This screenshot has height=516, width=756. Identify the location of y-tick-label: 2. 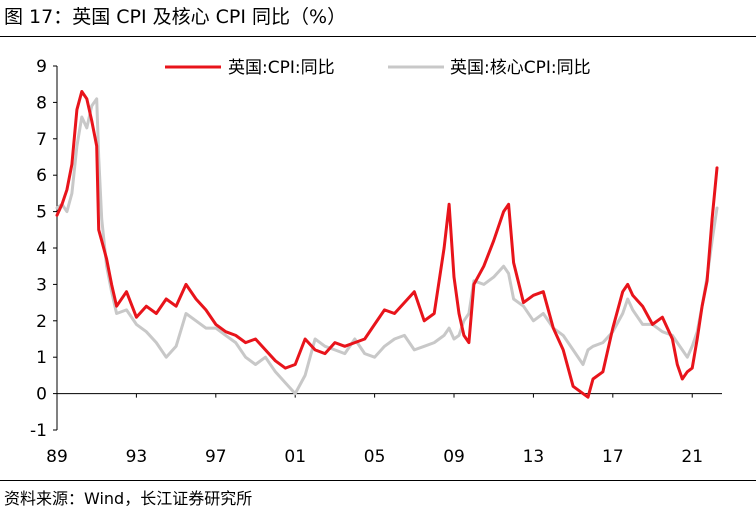
(41, 322).